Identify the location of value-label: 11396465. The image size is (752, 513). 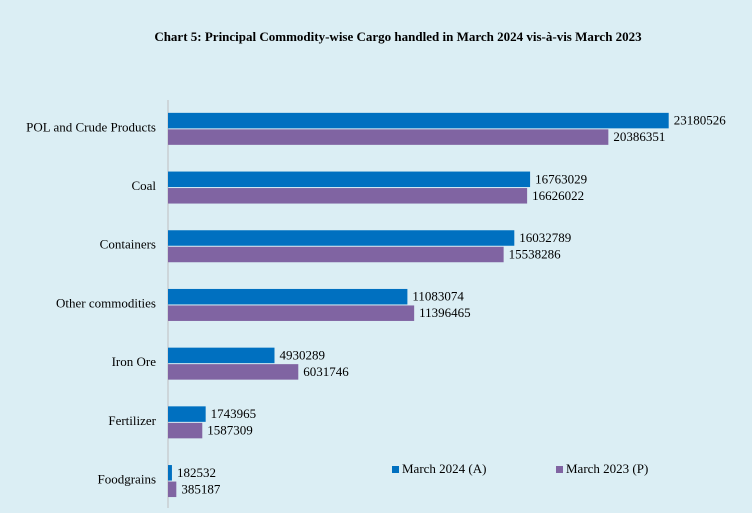
(445, 312).